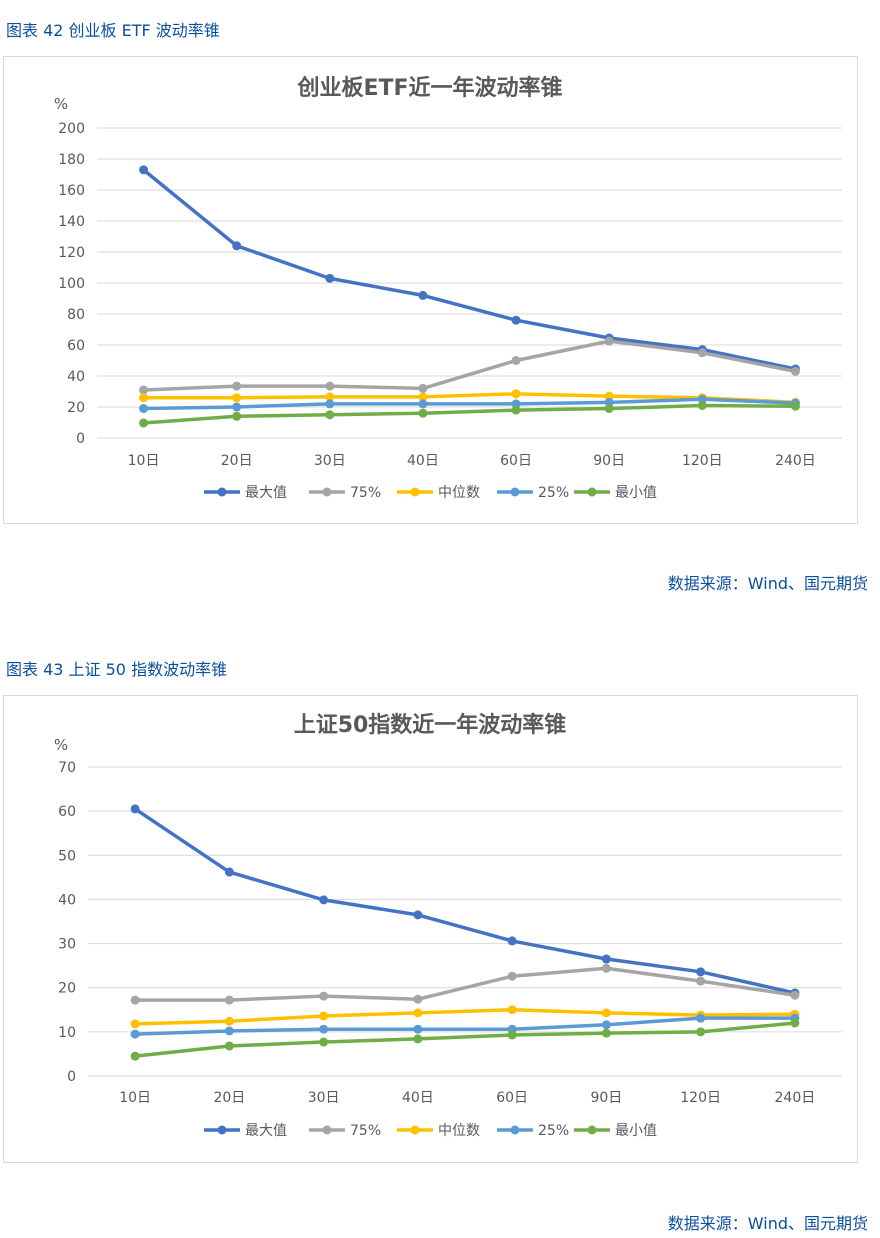 This screenshot has height=1238, width=880. What do you see at coordinates (67, 945) in the screenshot?
I see `y-tick-label: 30` at bounding box center [67, 945].